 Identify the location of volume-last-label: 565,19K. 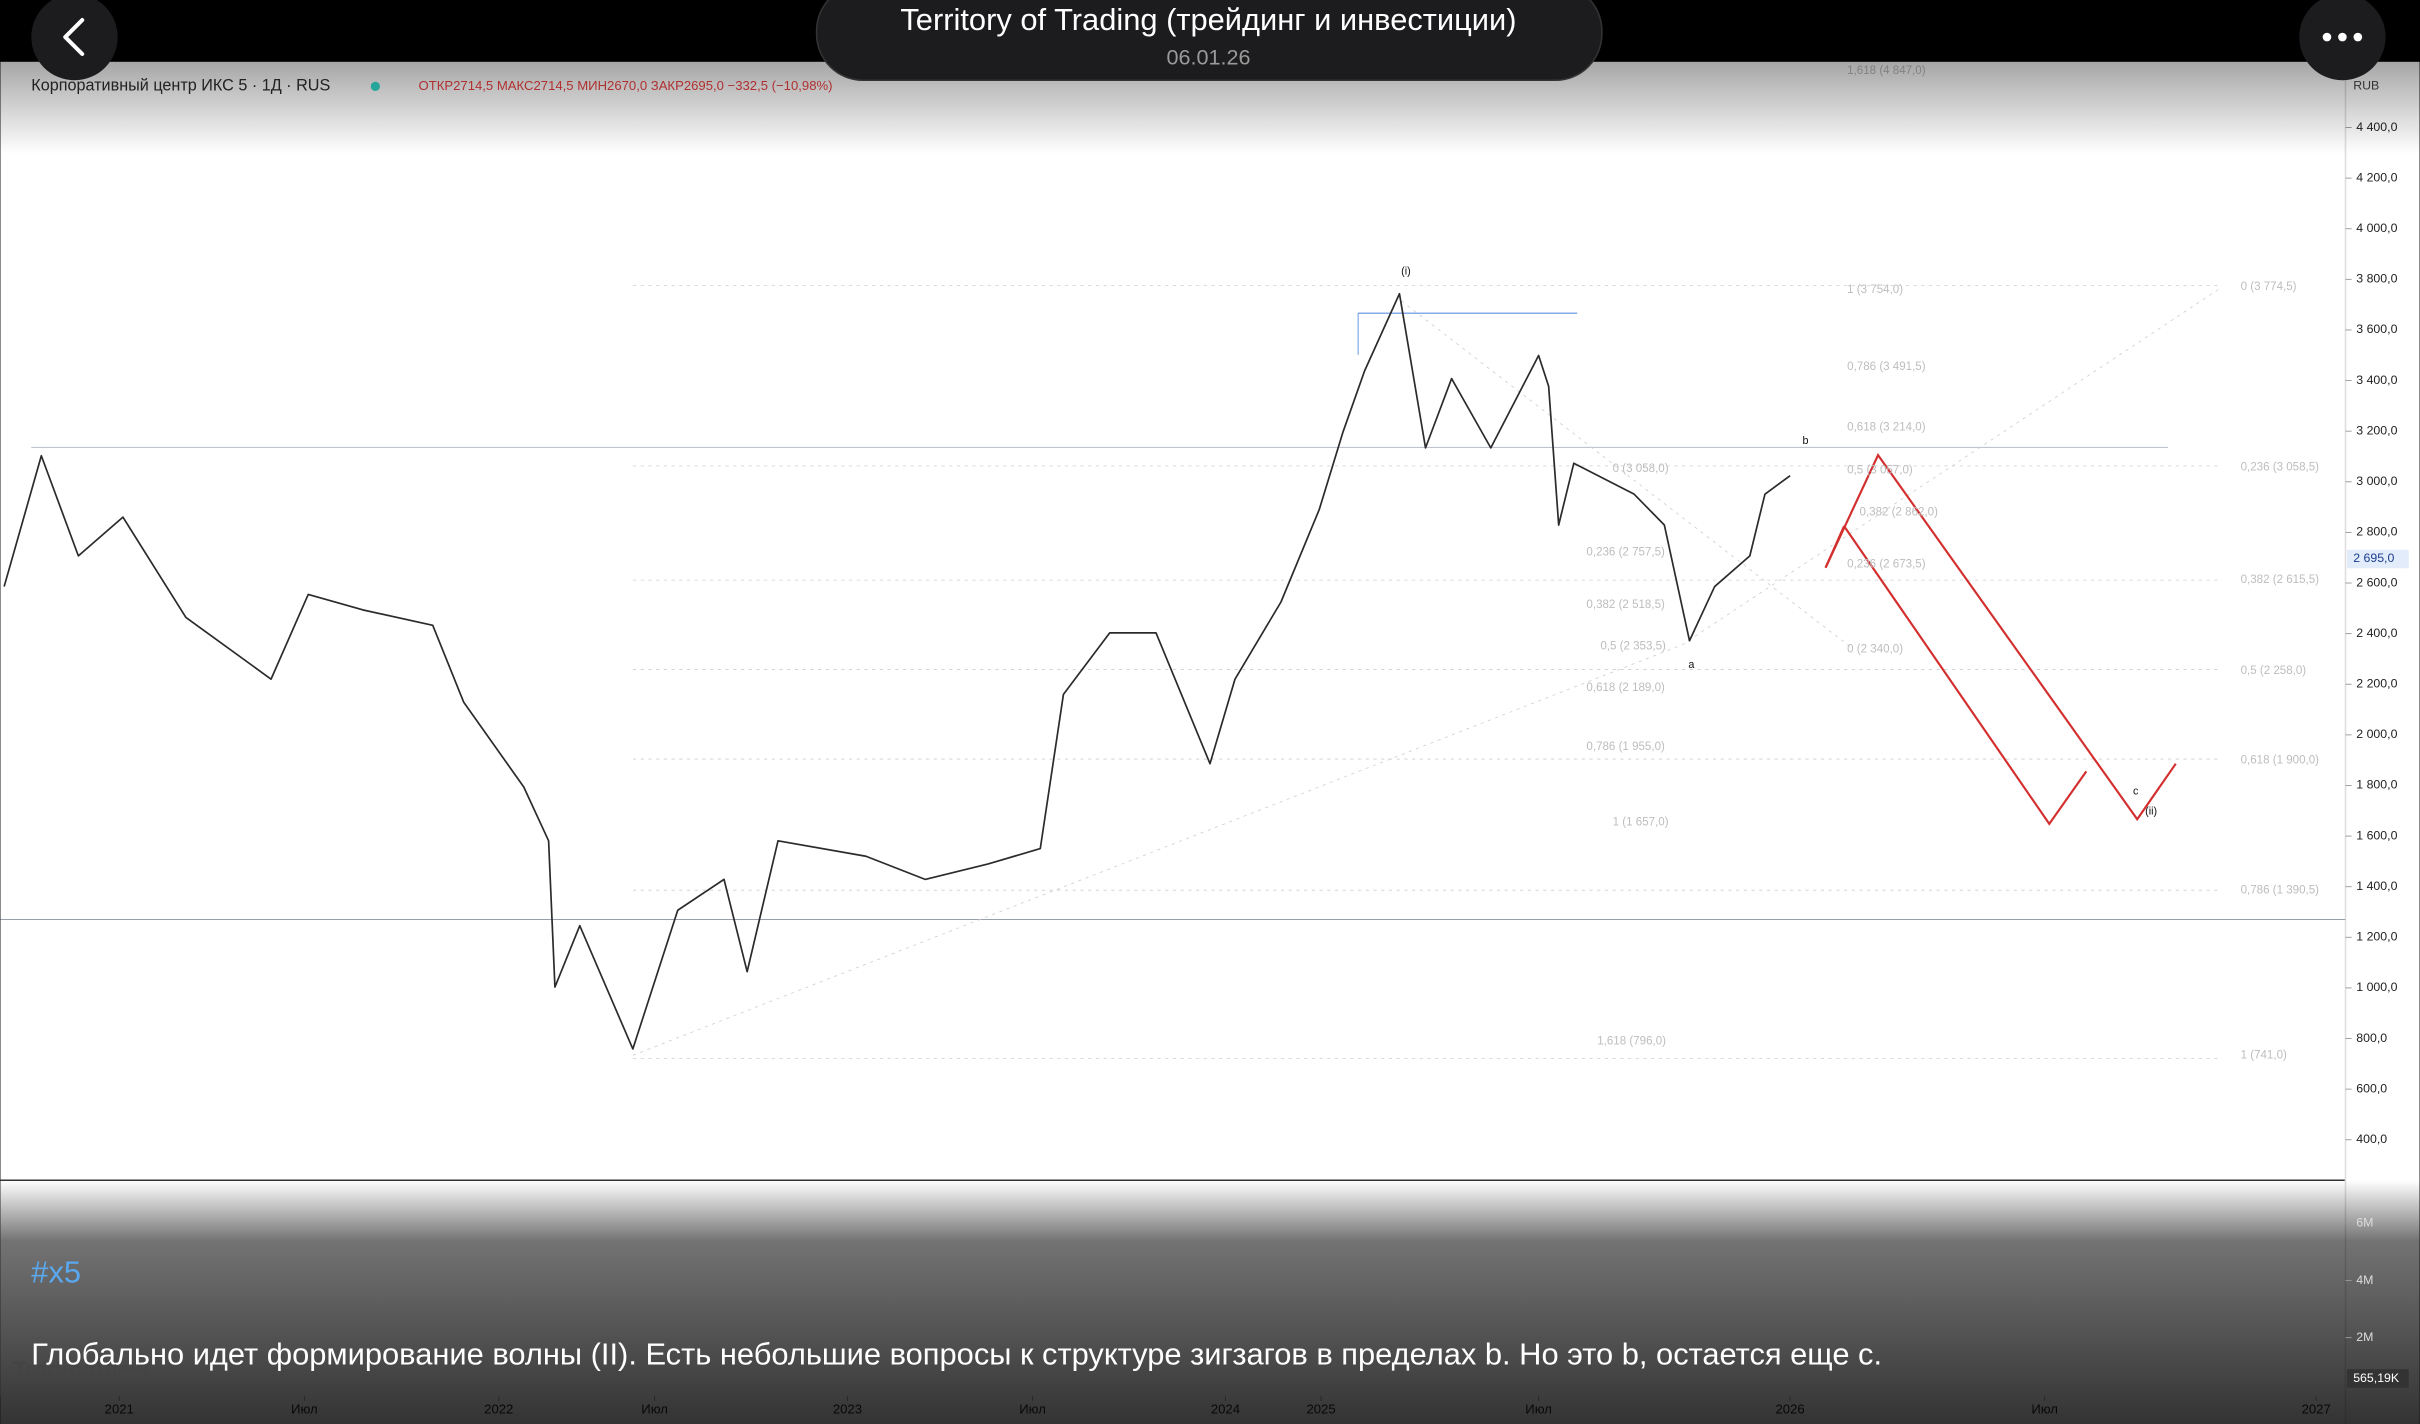
(2376, 1378).